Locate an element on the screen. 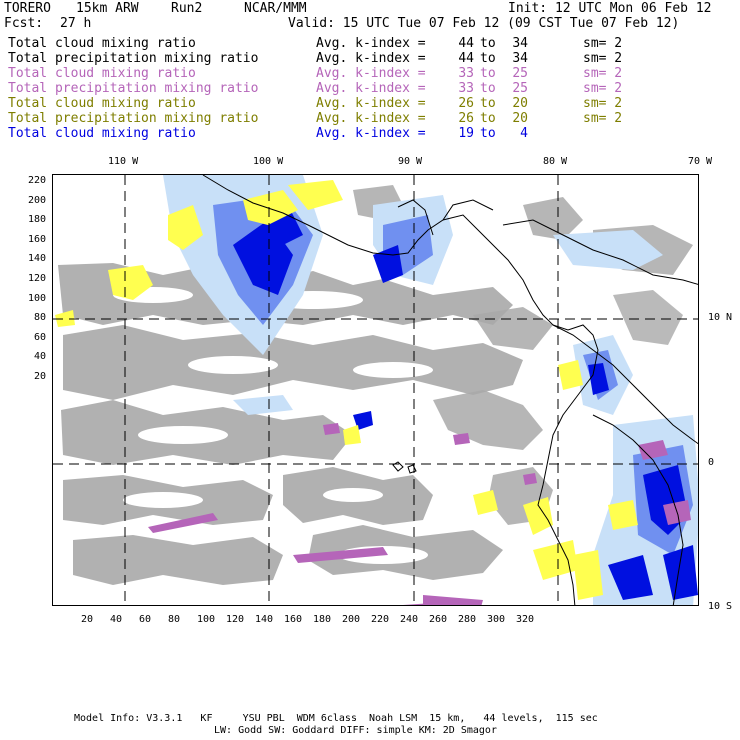 This screenshot has width=740, height=740. y-tick-label: 160 is located at coordinates (36, 239).